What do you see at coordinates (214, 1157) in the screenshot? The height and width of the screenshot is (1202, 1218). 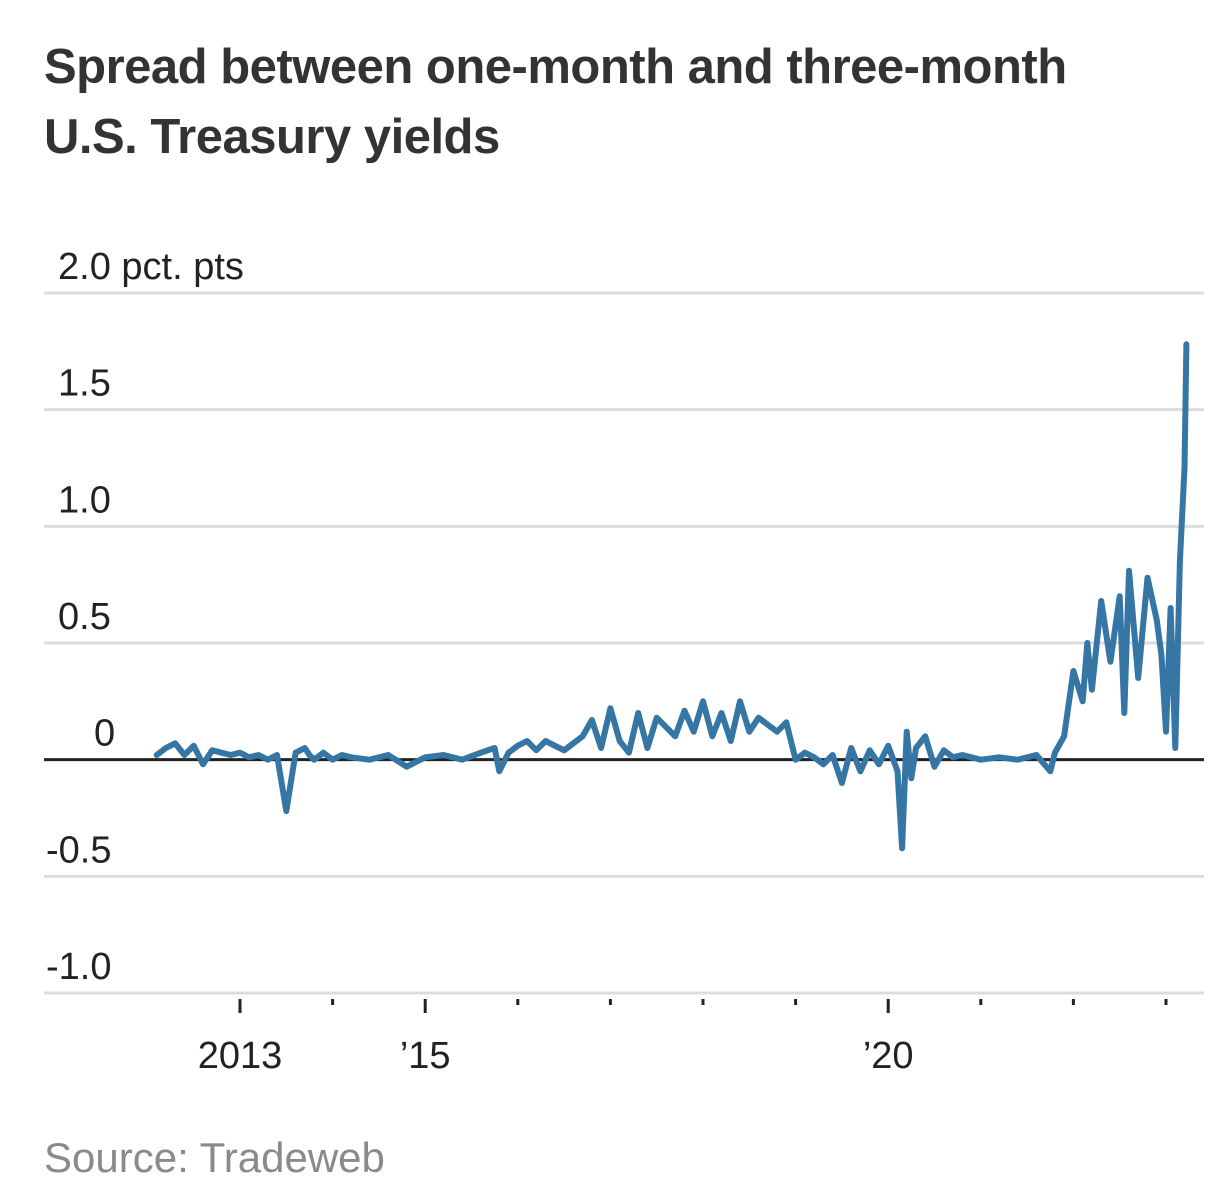 I see `source-note: Source: Tradeweb` at bounding box center [214, 1157].